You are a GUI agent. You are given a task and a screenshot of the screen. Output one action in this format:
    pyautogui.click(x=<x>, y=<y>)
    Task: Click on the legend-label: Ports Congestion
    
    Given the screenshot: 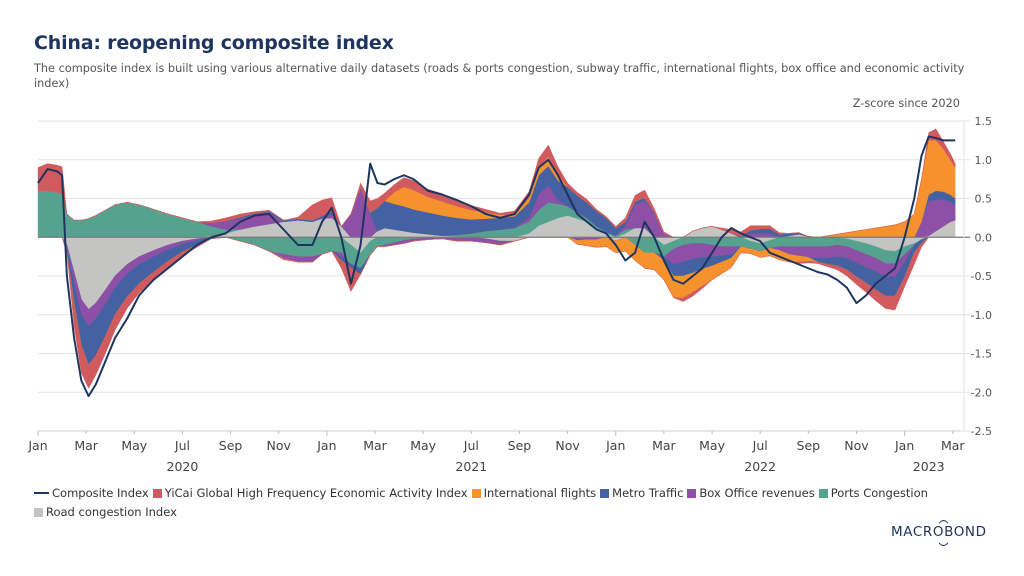 What is the action you would take?
    pyautogui.click(x=879, y=493)
    